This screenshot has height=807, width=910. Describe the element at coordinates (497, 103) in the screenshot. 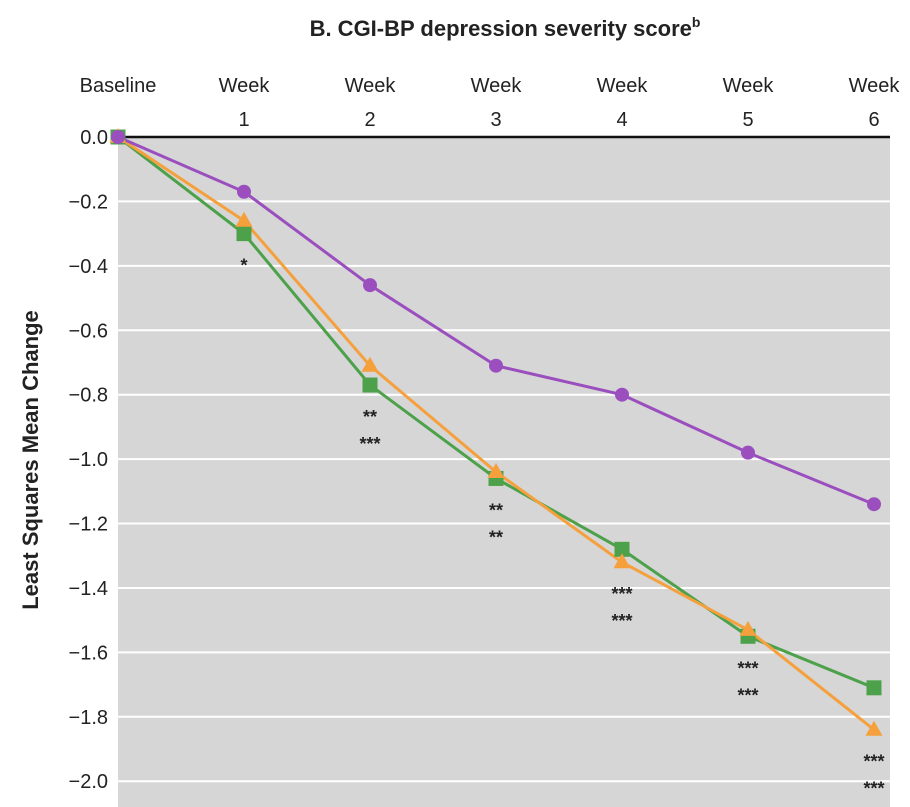

I see `x-tick-label: Week 3` at that location.